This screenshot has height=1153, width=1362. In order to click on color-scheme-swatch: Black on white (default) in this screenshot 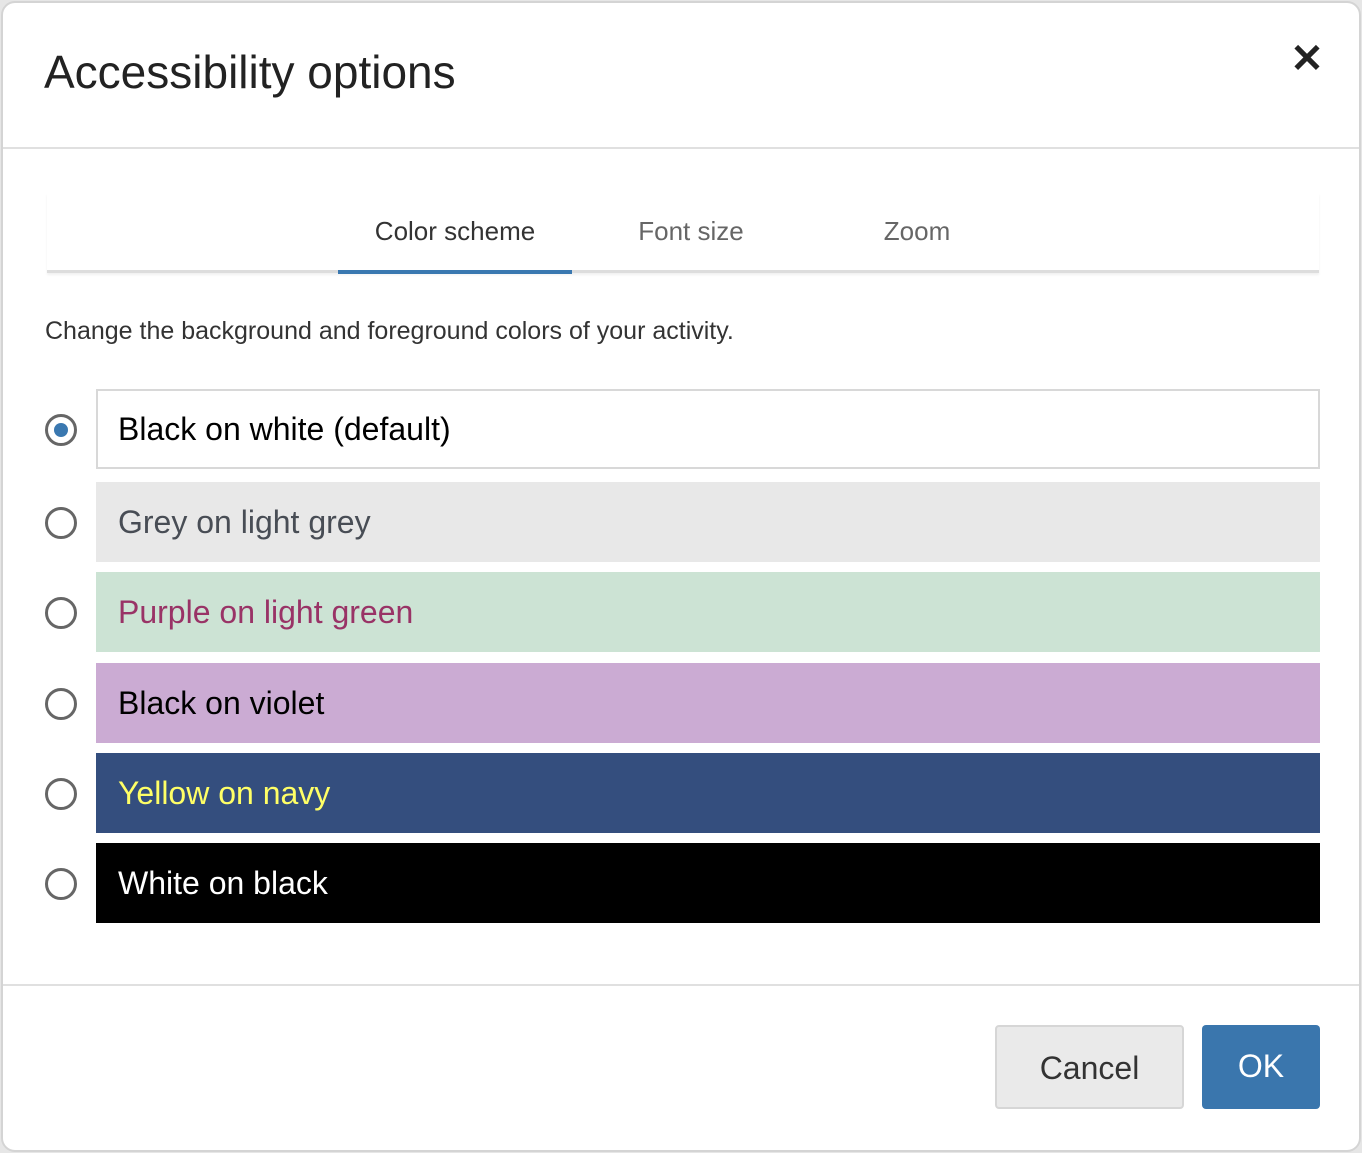, I will do `click(708, 429)`.